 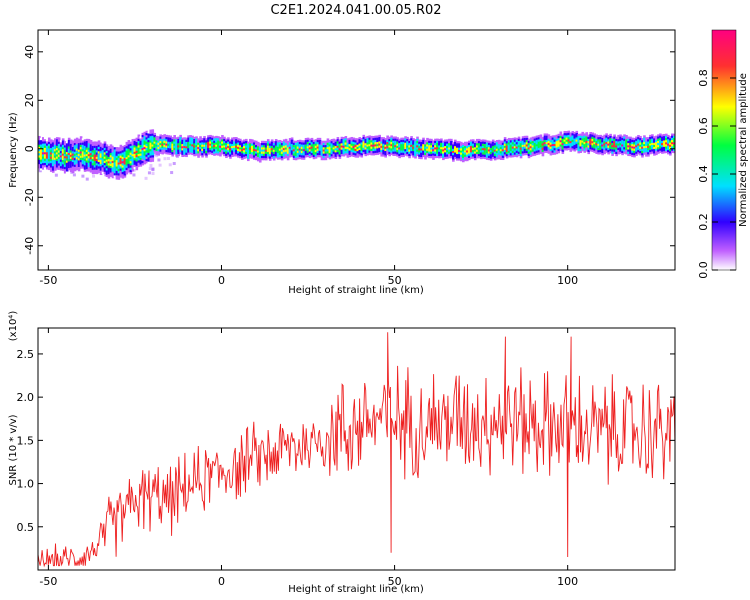 What do you see at coordinates (221, 280) in the screenshot?
I see `heatmap-x-tick-label: 0` at bounding box center [221, 280].